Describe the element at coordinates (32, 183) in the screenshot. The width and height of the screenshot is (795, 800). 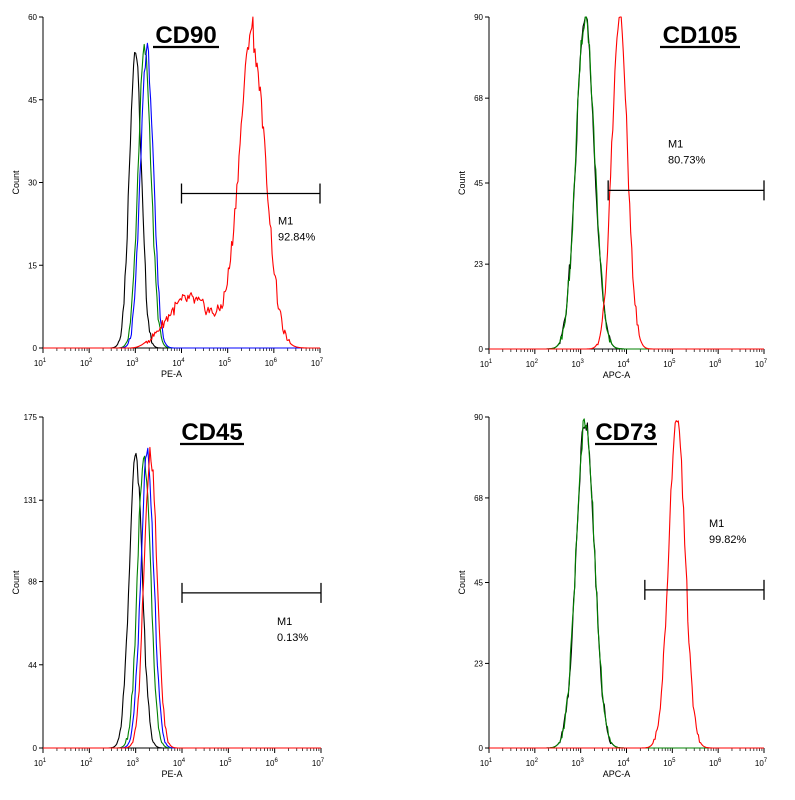
I see `y-tick-label: 30` at that location.